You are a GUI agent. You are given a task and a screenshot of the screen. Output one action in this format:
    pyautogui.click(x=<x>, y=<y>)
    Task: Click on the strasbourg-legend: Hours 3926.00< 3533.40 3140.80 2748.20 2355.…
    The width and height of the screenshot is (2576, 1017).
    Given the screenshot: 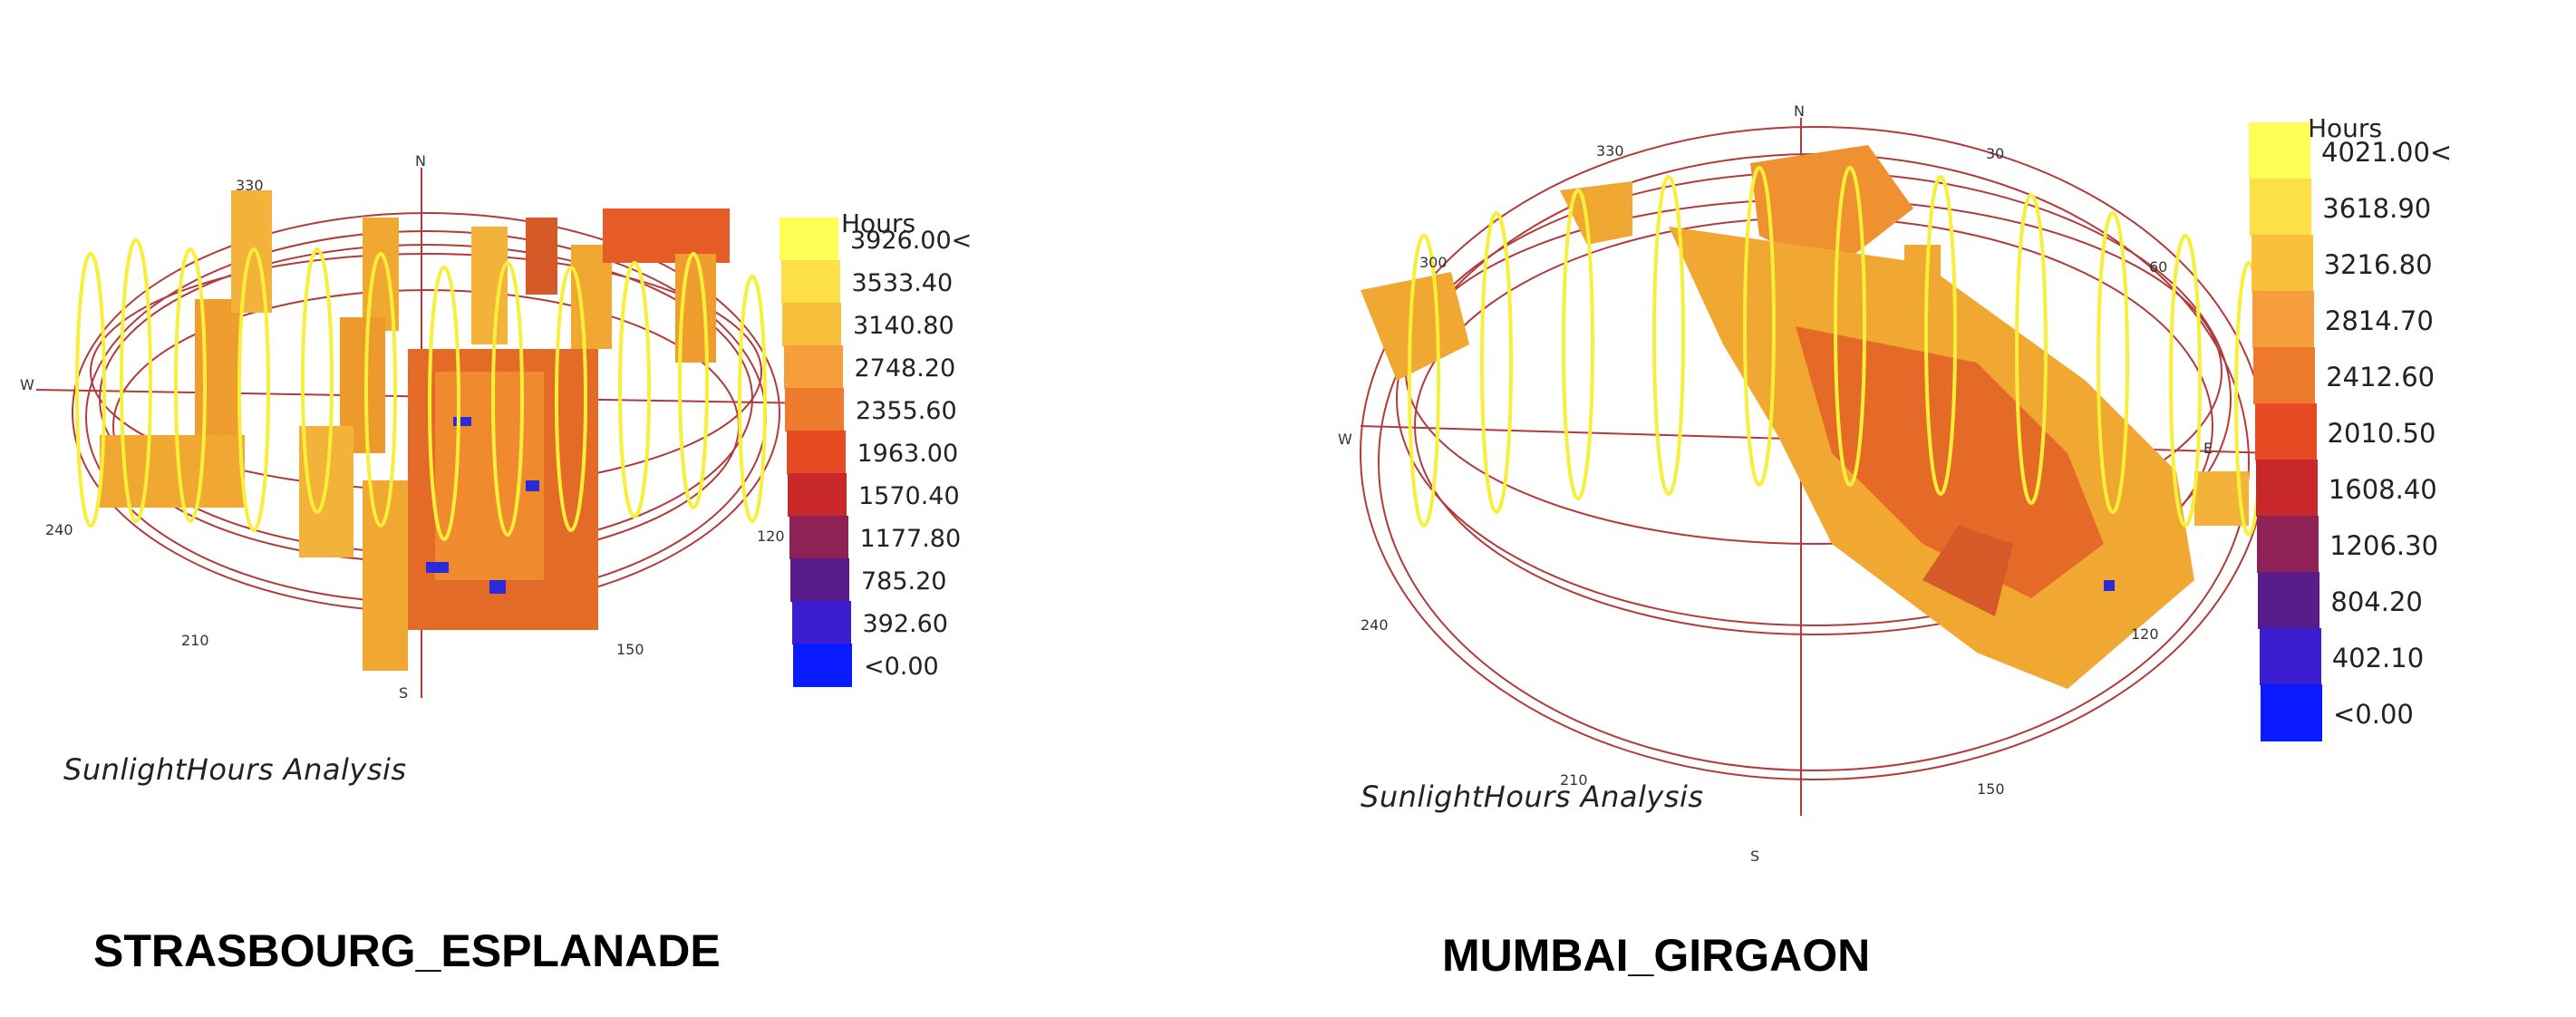 What is the action you would take?
    pyautogui.click(x=906, y=462)
    